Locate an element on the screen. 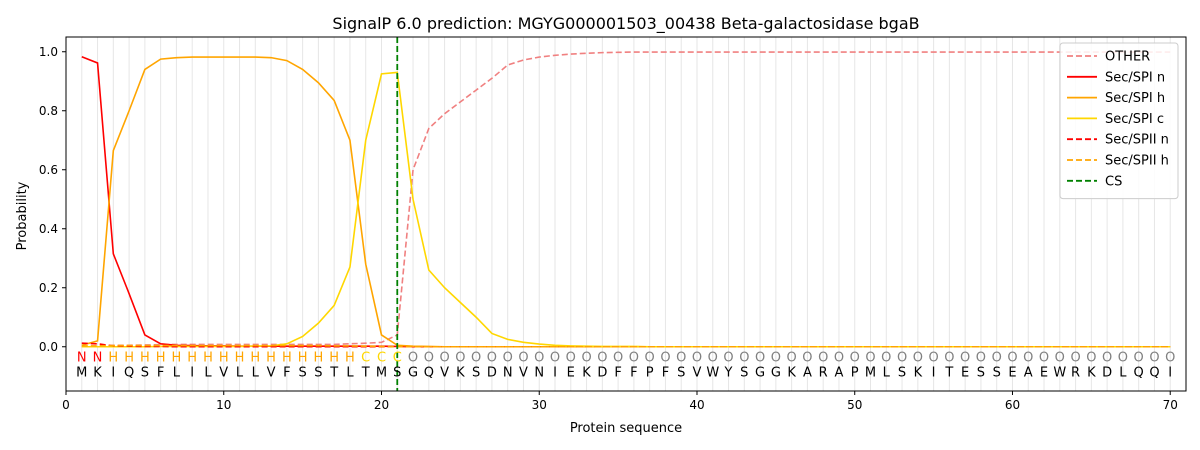  legend-label: Sec/SPI n is located at coordinates (1135, 77).